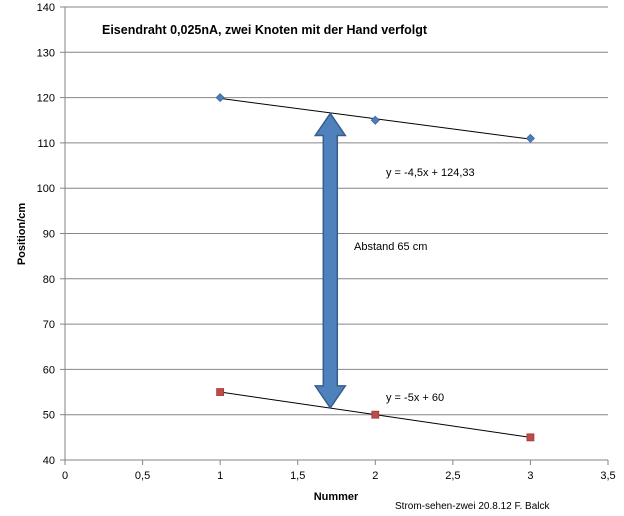 Image resolution: width=624 pixels, height=516 pixels. I want to click on y-tick-label: 140, so click(46, 8).